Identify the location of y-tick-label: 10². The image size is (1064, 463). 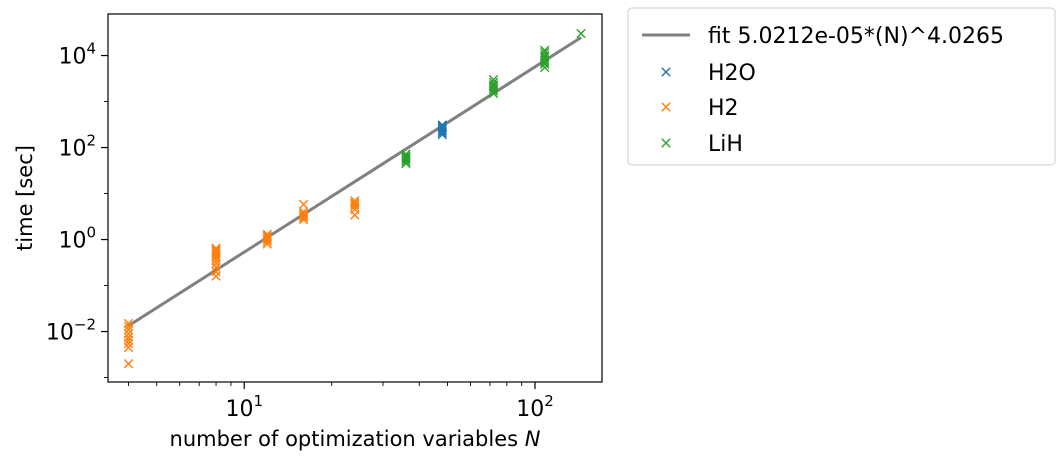
(77, 147).